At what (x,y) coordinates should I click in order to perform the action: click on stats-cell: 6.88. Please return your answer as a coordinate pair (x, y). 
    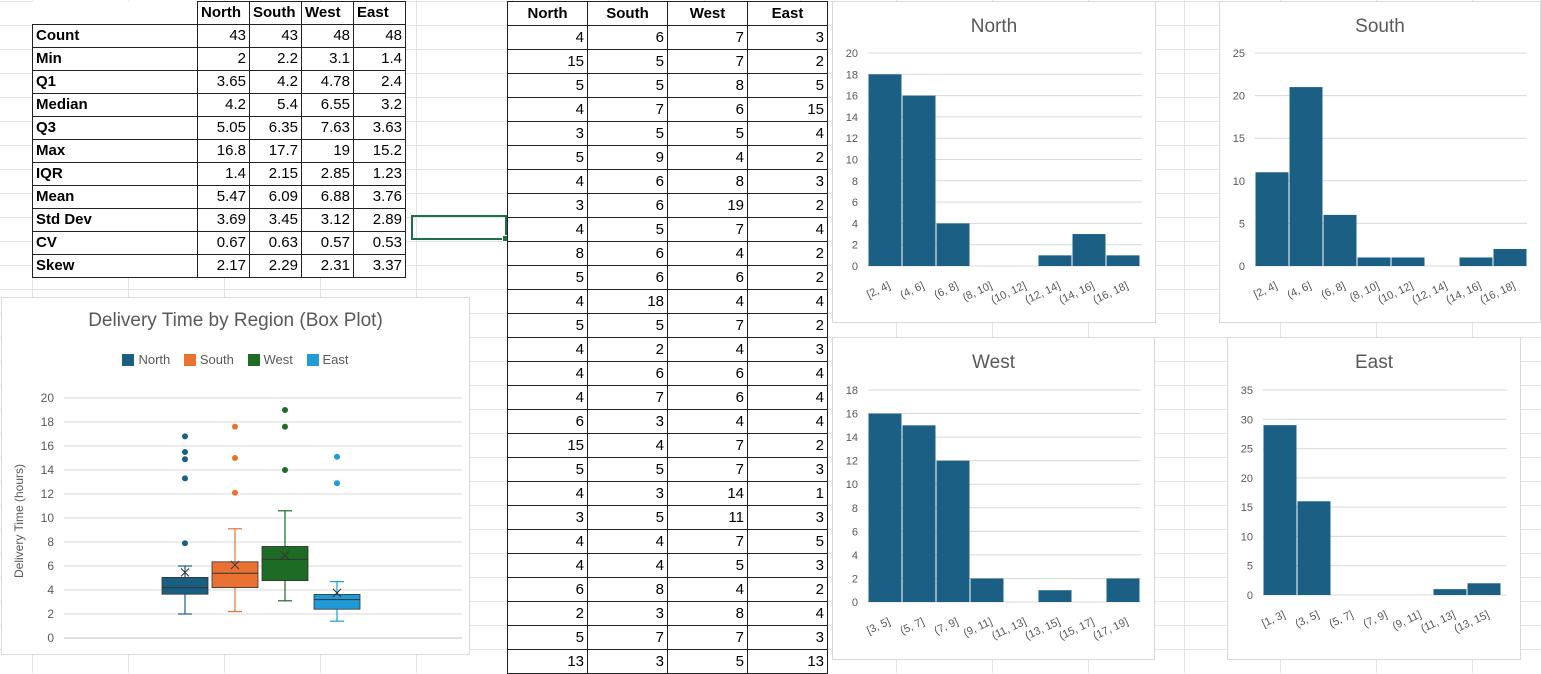
    Looking at the image, I should click on (327, 197).